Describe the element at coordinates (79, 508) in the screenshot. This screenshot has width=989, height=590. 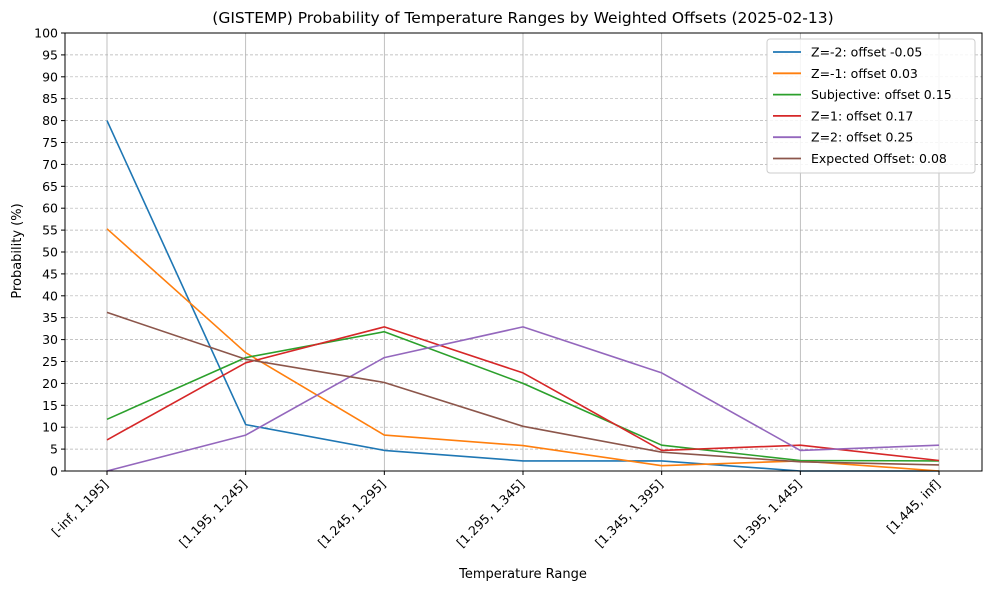
I see `x-tick-label: [-inf, 1.195]` at that location.